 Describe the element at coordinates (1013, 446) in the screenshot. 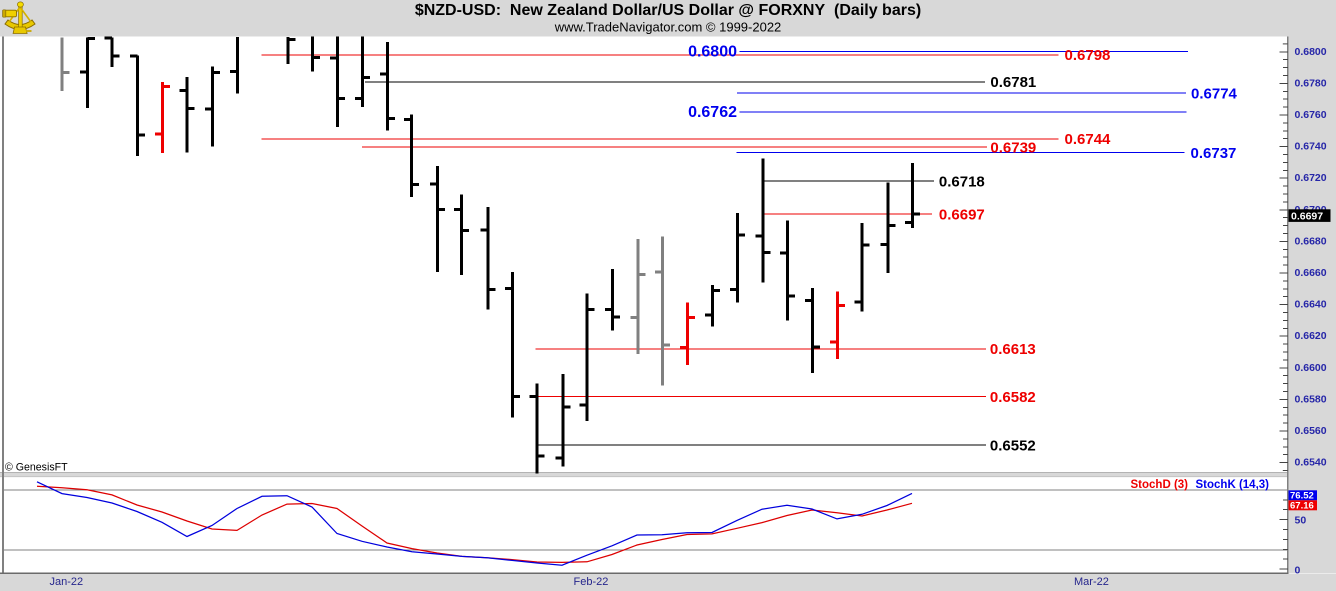

I see `svg-text: 0.6552` at that location.